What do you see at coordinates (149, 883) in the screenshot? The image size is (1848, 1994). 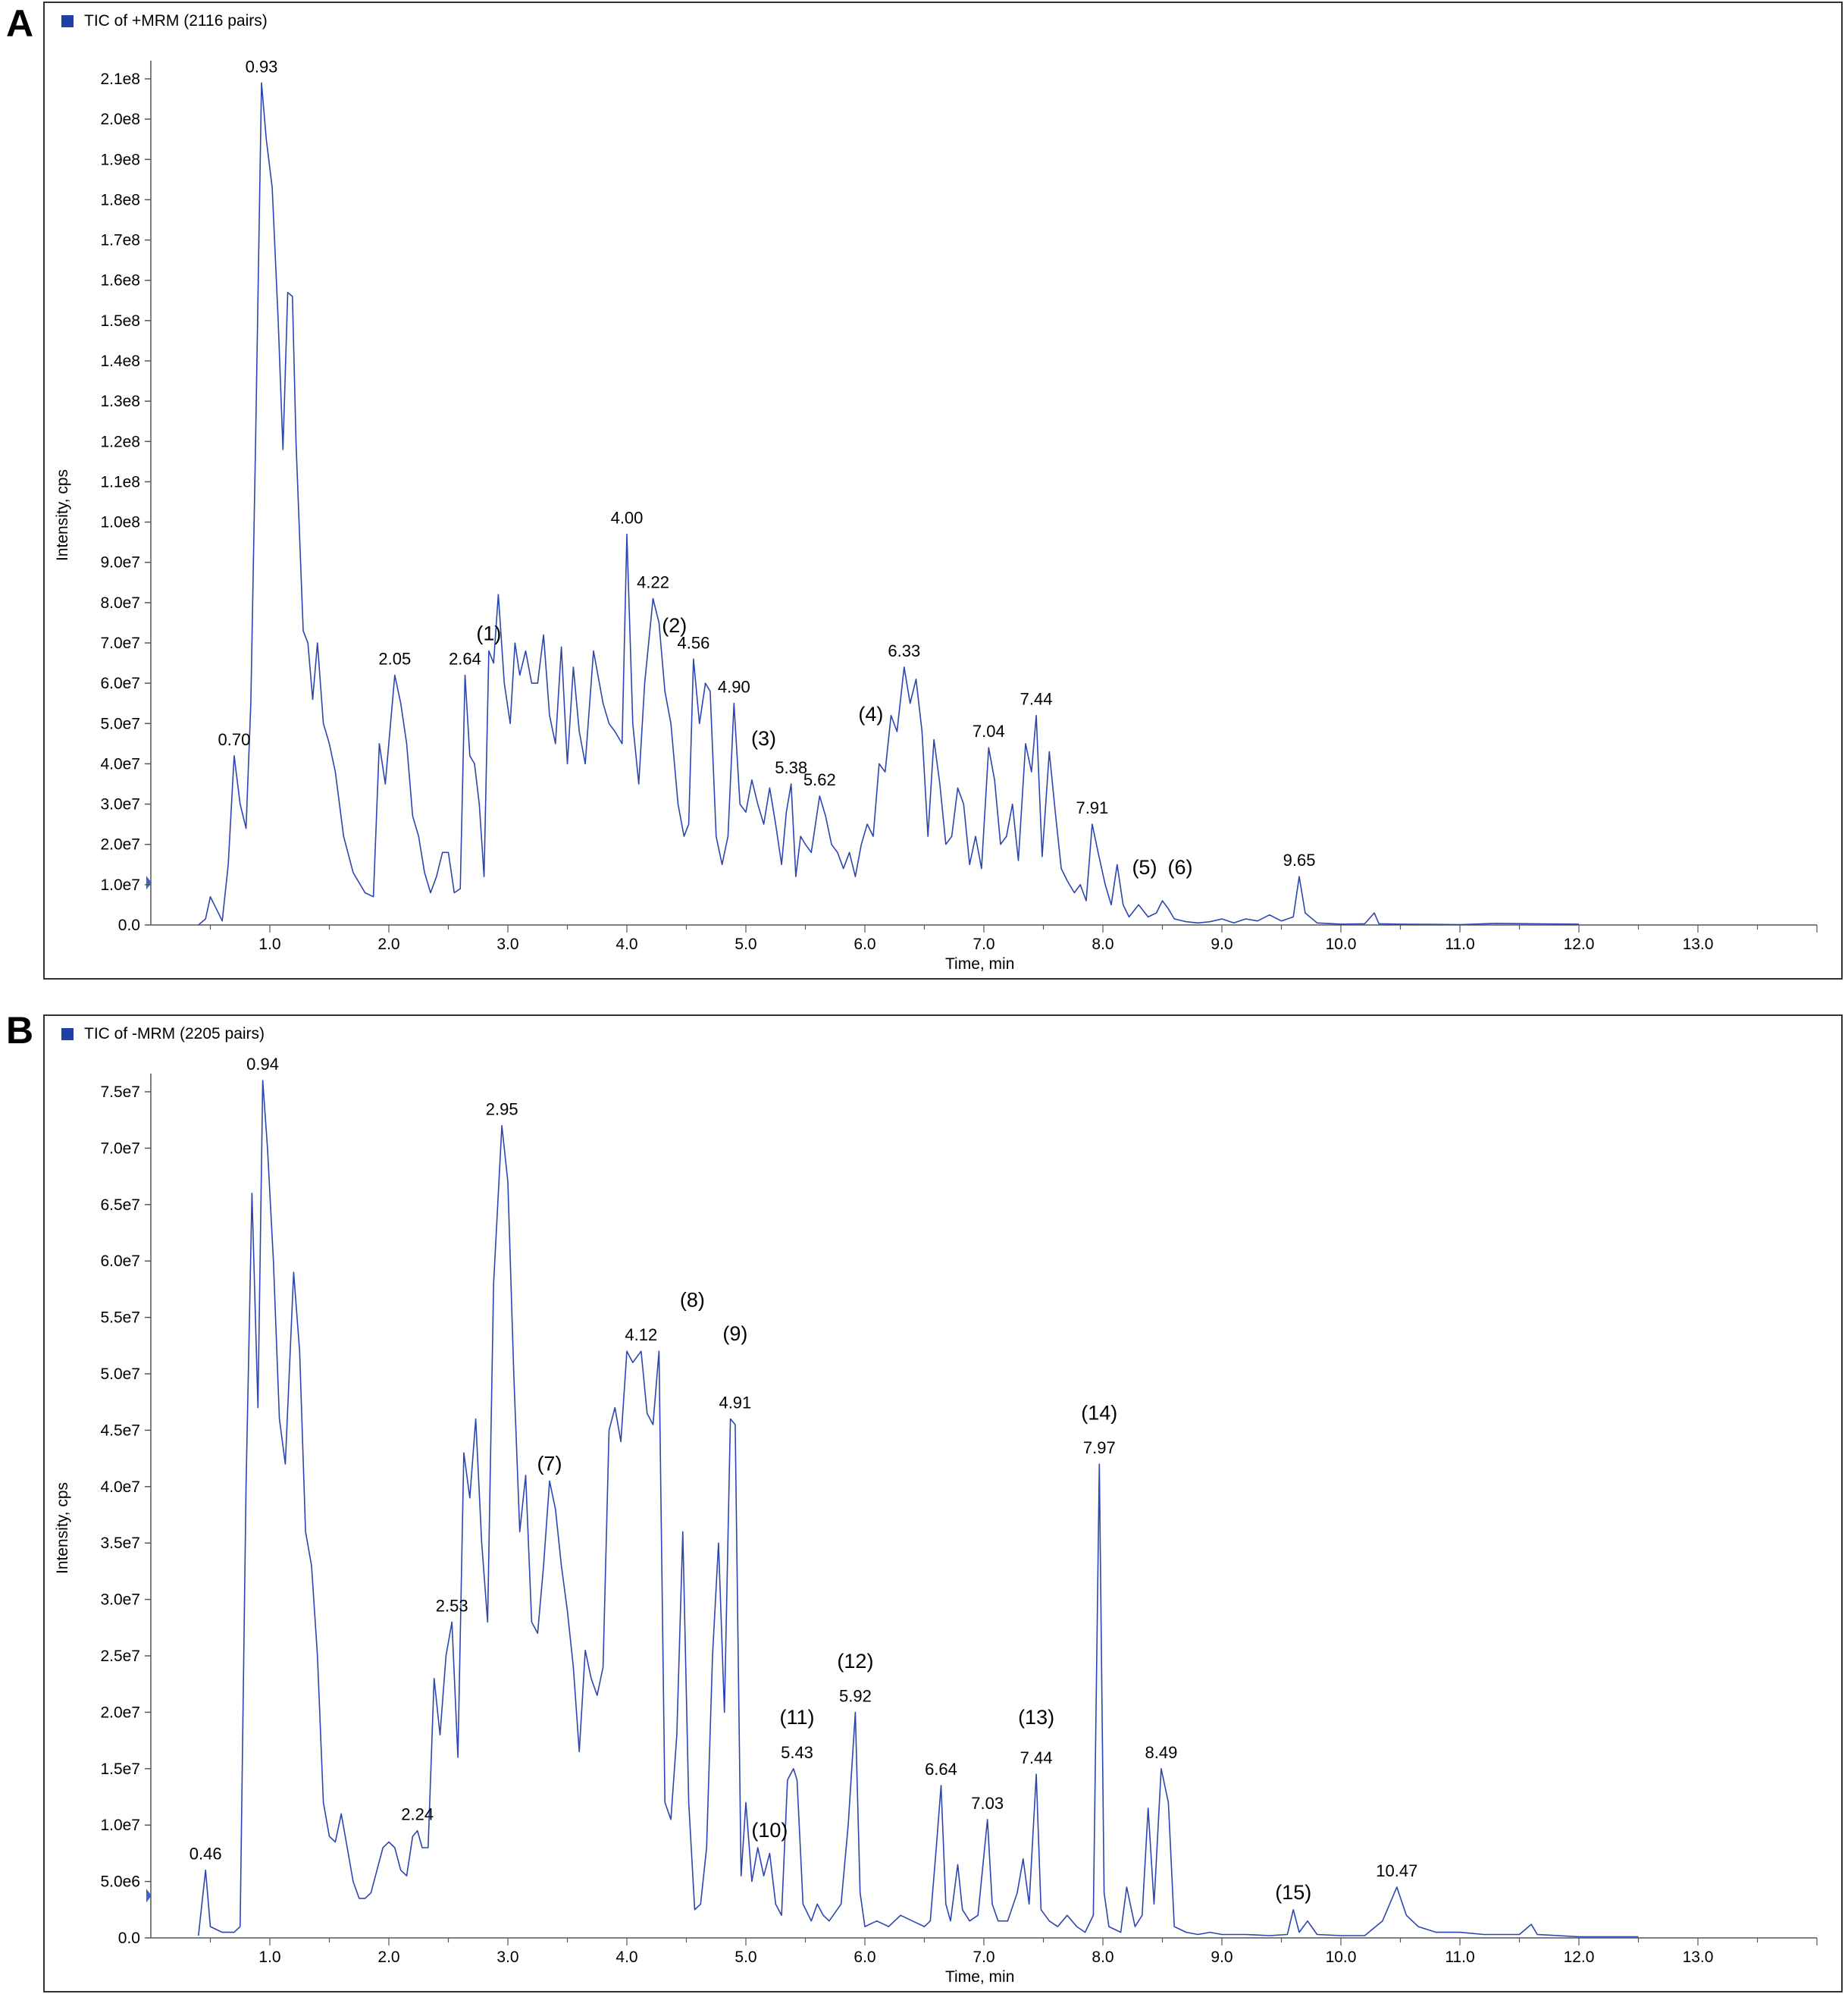 I see `y-marker-icon-a` at bounding box center [149, 883].